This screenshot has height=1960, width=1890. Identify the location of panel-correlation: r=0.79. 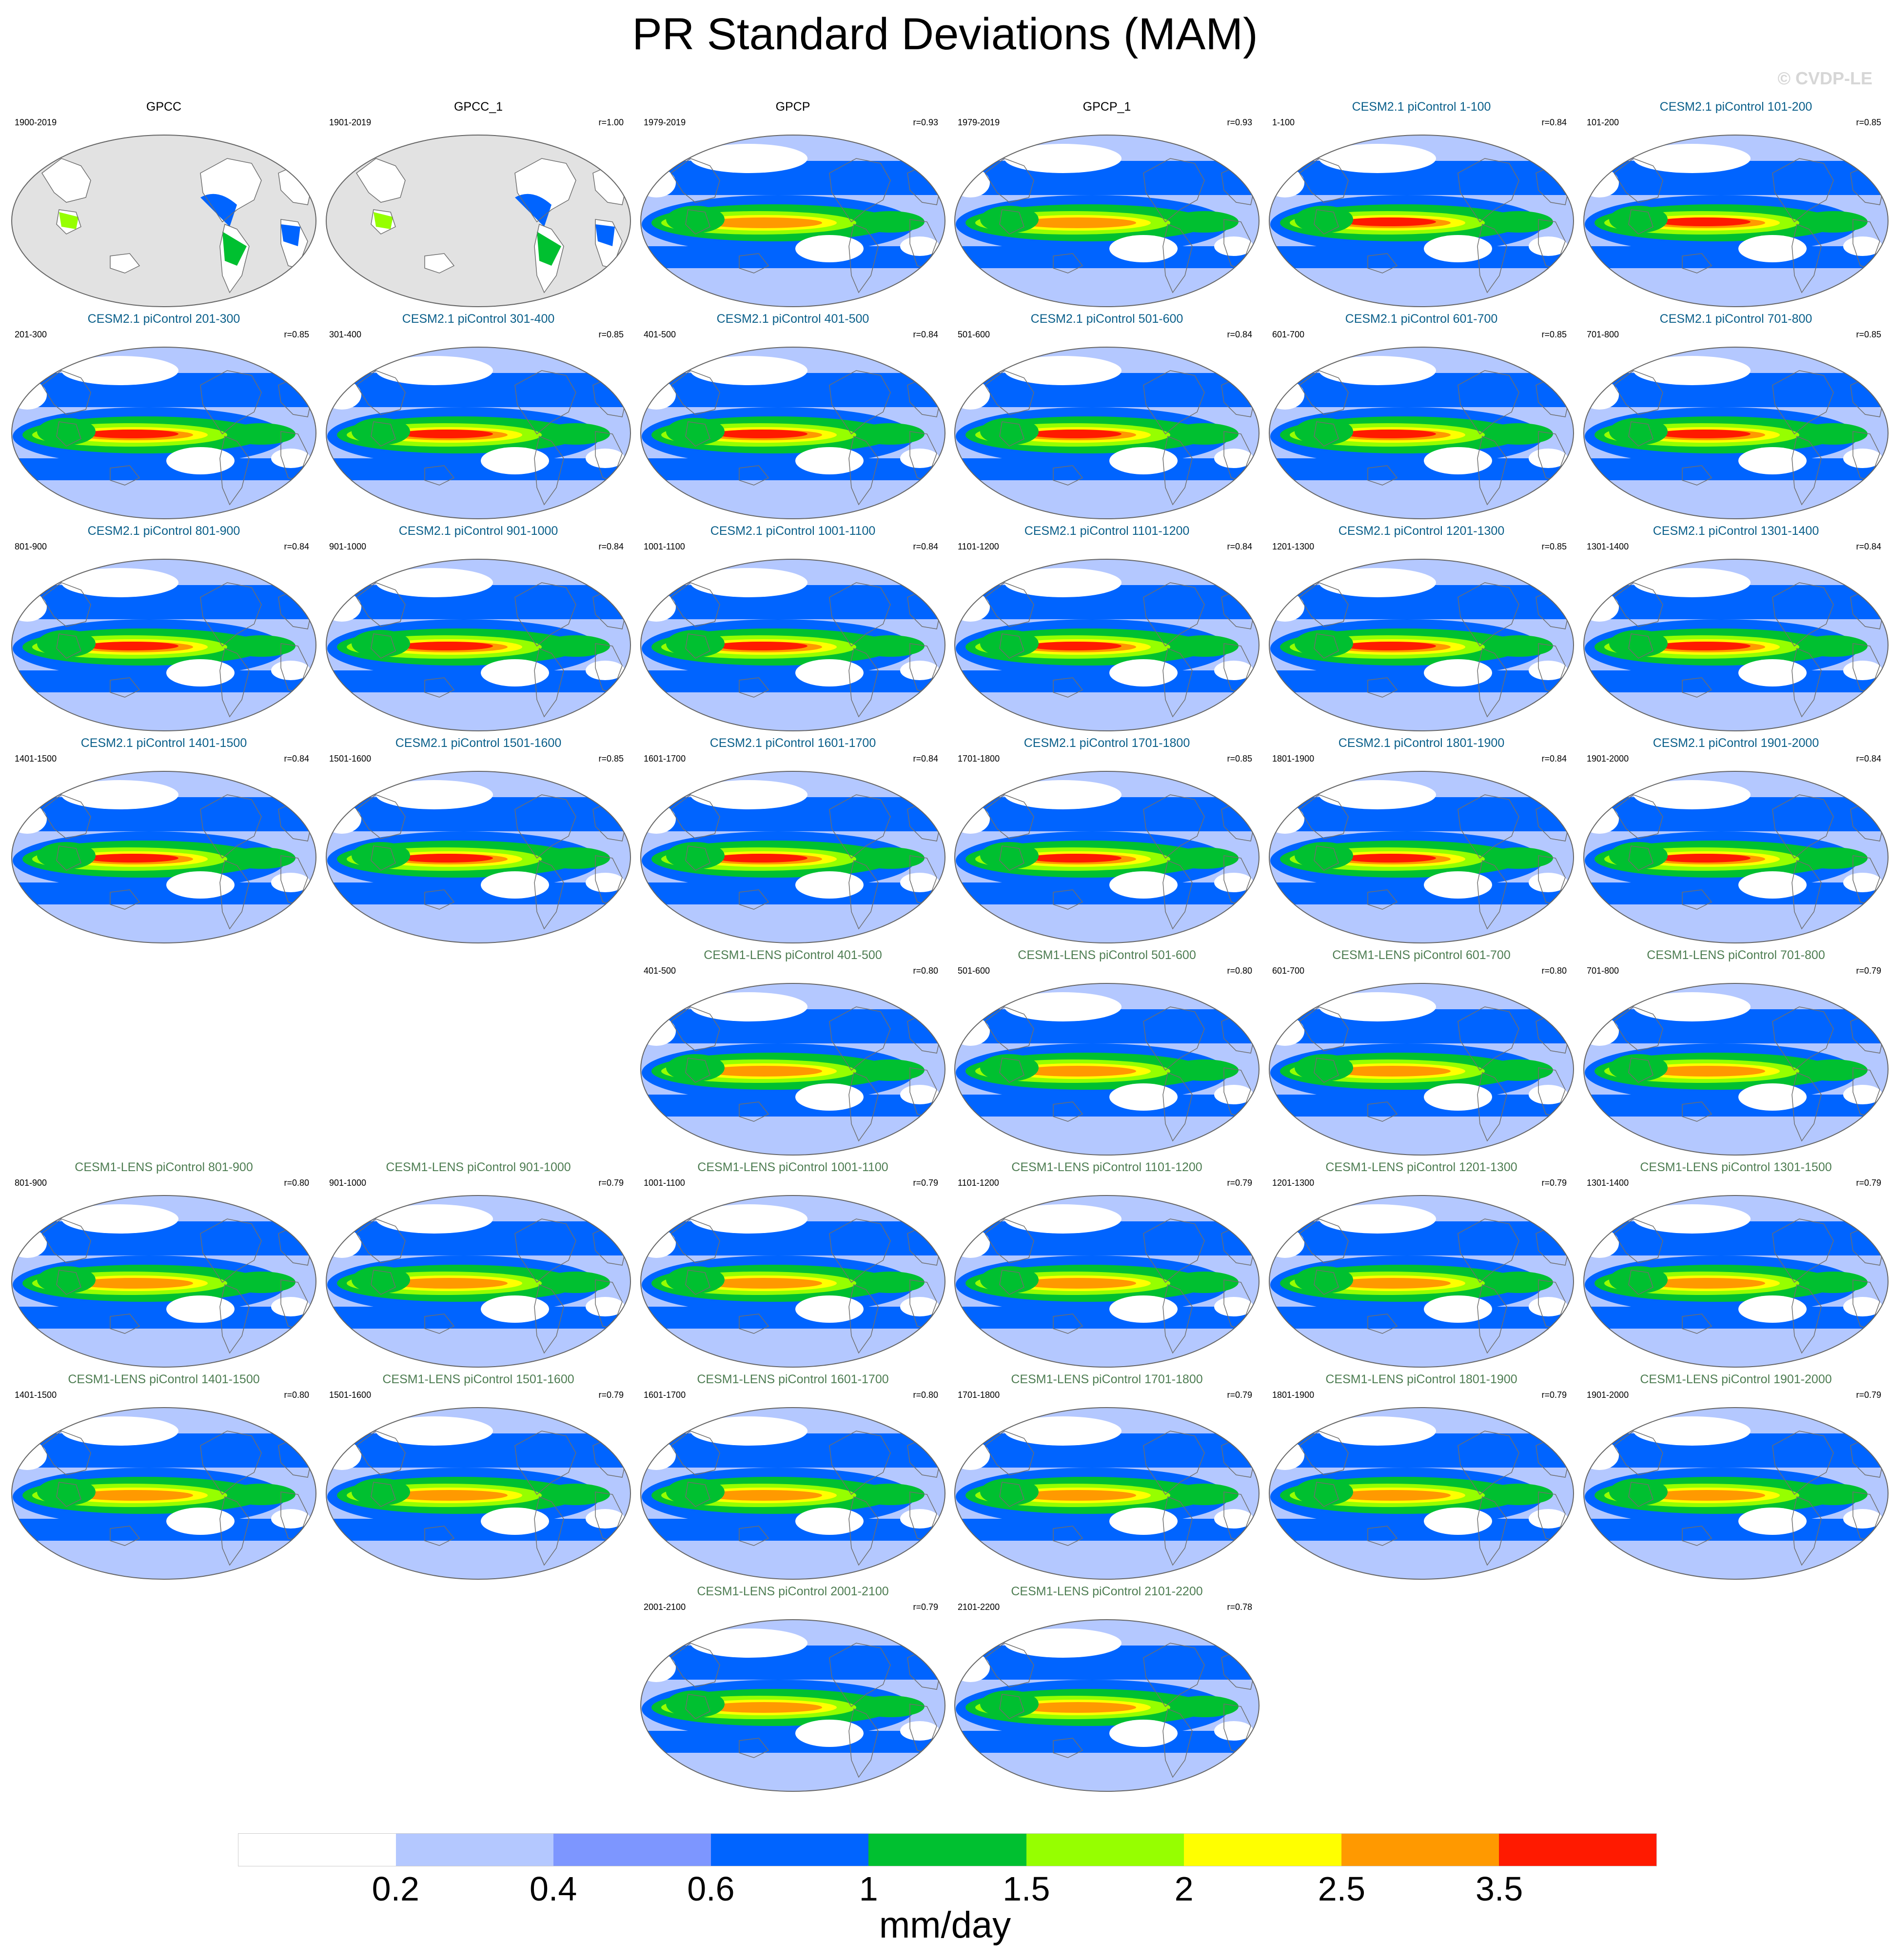
(1868, 1183).